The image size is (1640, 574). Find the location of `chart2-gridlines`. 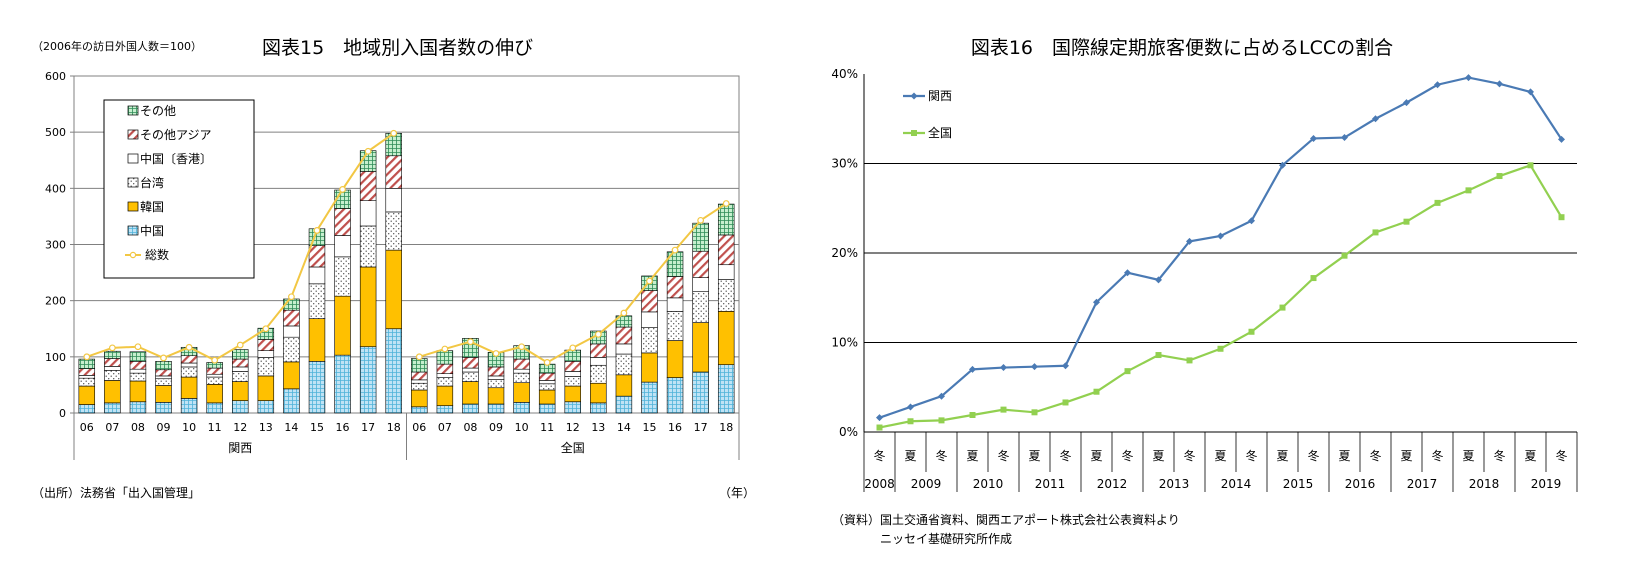

chart2-gridlines is located at coordinates (1220, 253).